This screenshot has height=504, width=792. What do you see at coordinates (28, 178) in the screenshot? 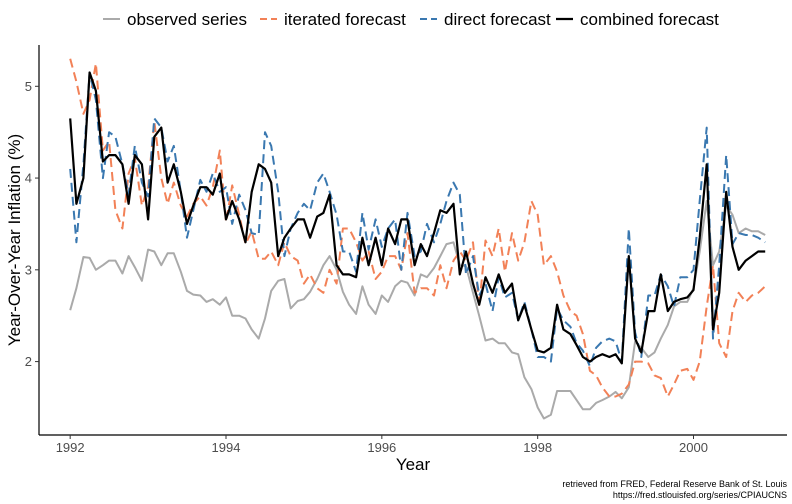
I see `y-tick-label: 4` at bounding box center [28, 178].